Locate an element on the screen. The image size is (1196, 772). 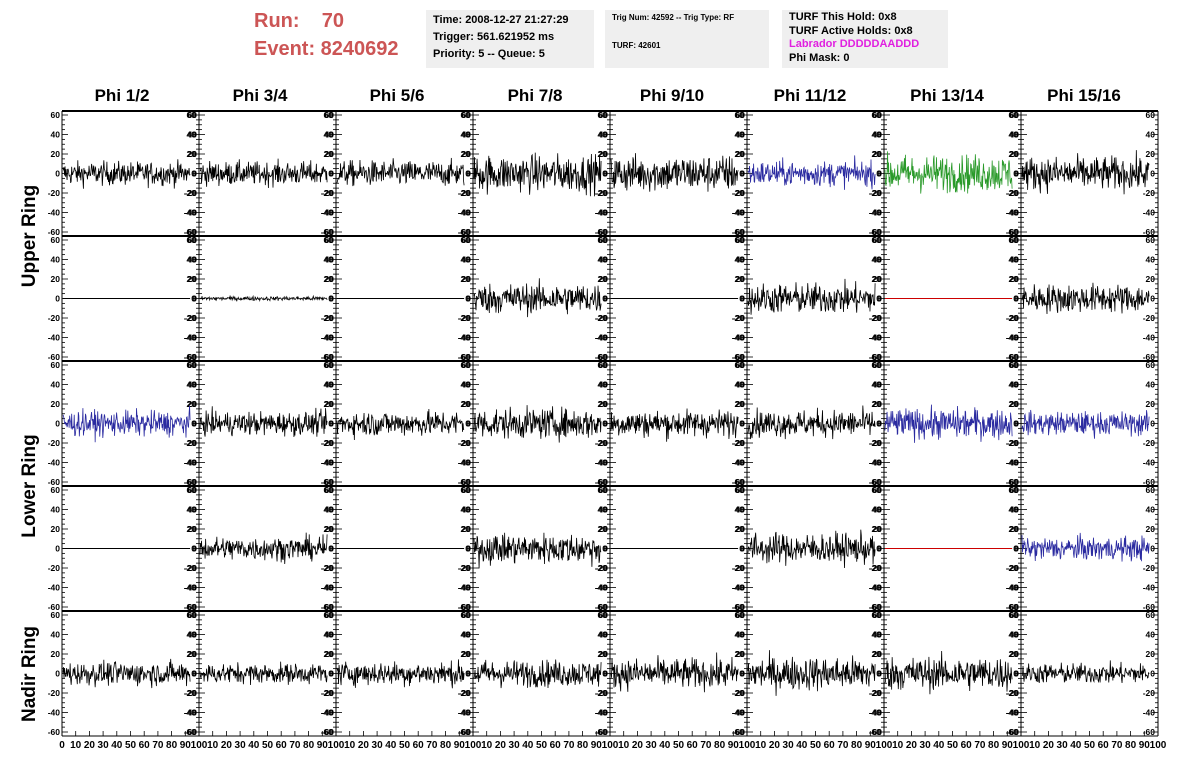
x-tick-label: 0 is located at coordinates (62, 745).